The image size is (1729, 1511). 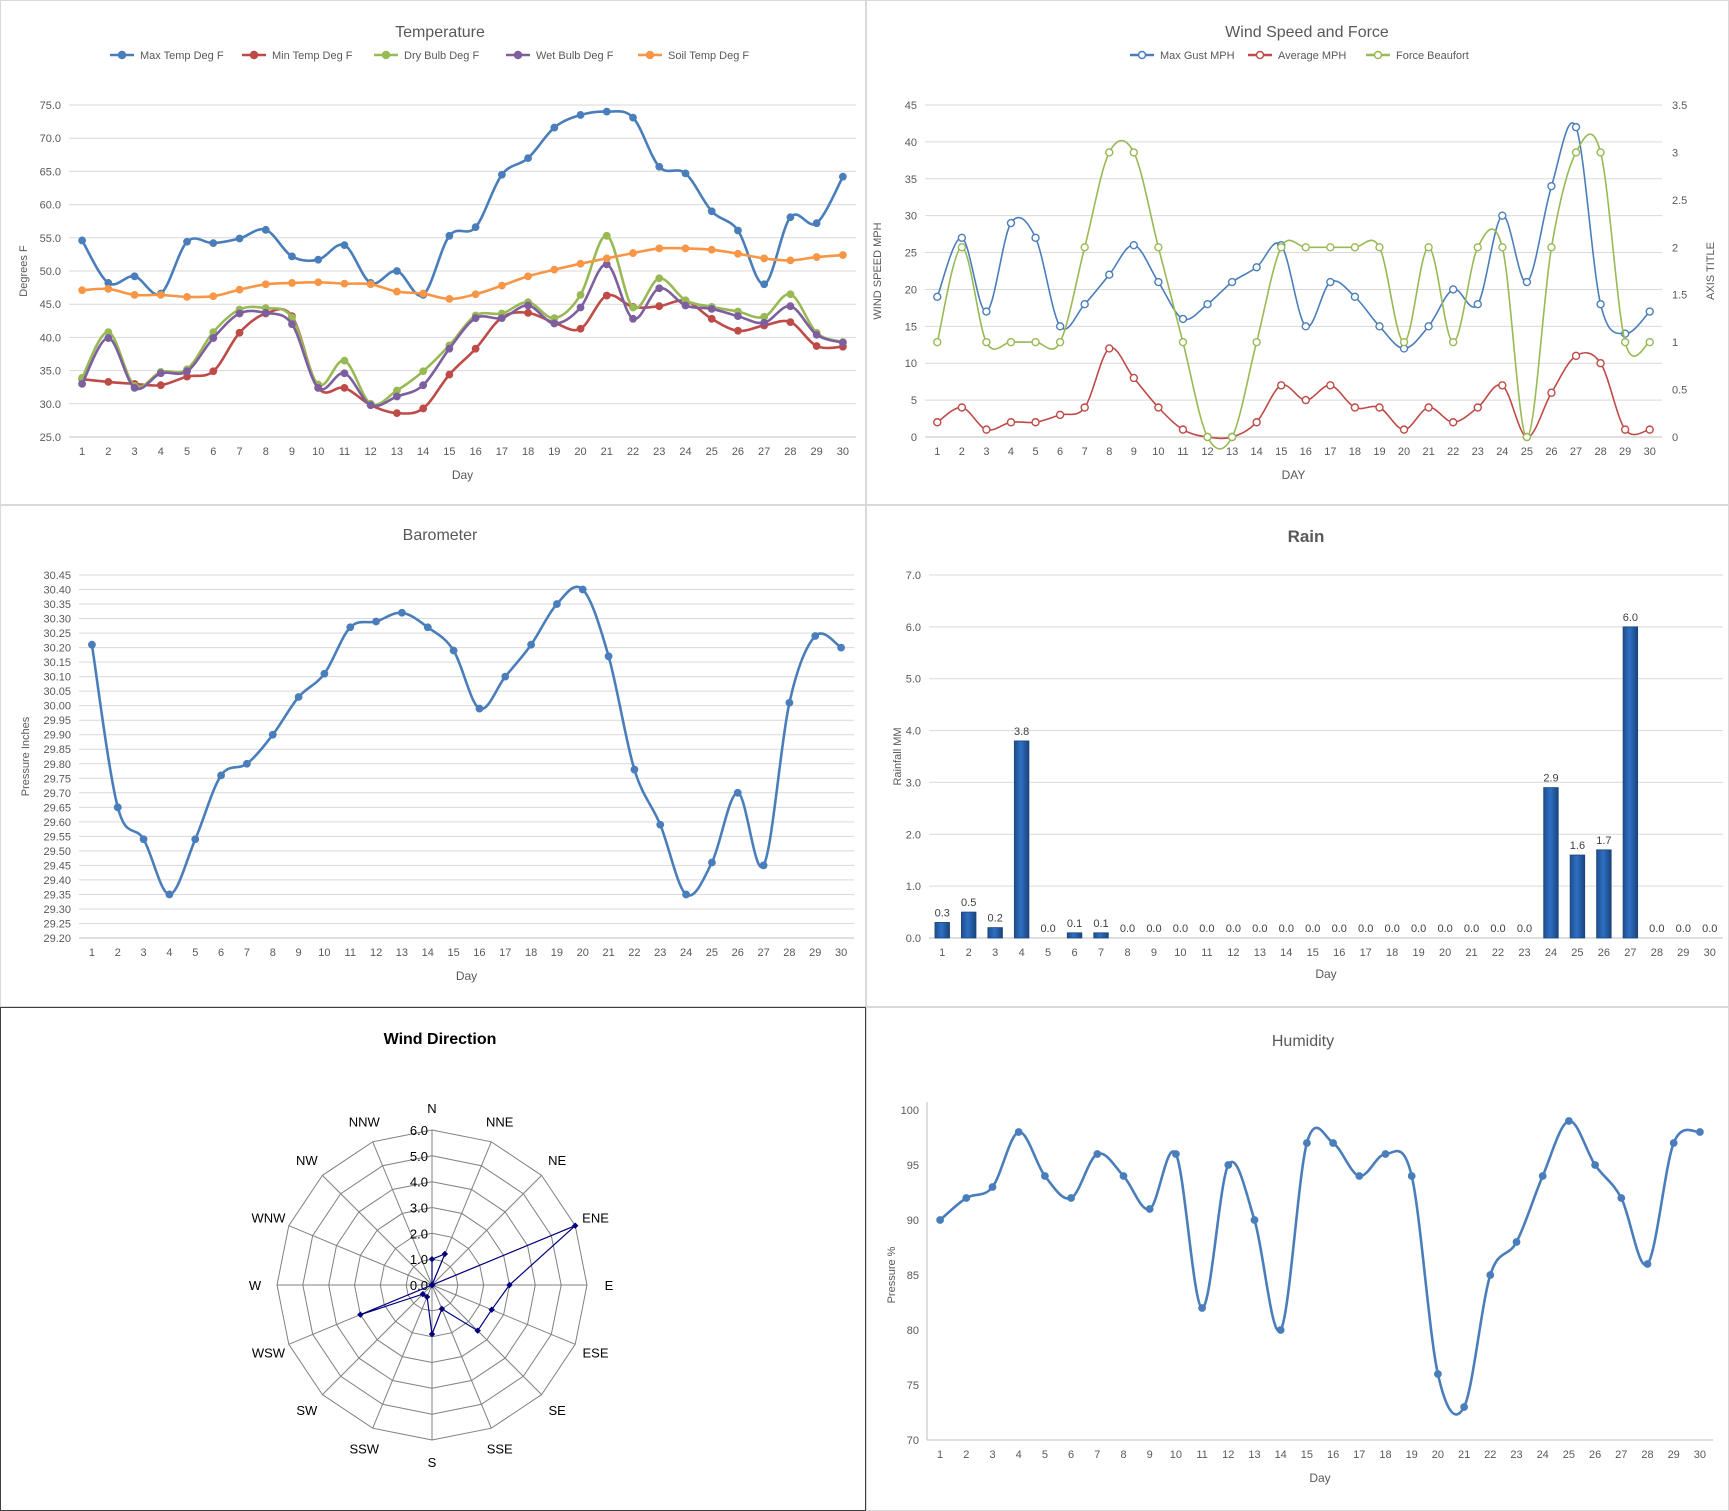 What do you see at coordinates (468, 1280) in the screenshot?
I see `radar-series-line` at bounding box center [468, 1280].